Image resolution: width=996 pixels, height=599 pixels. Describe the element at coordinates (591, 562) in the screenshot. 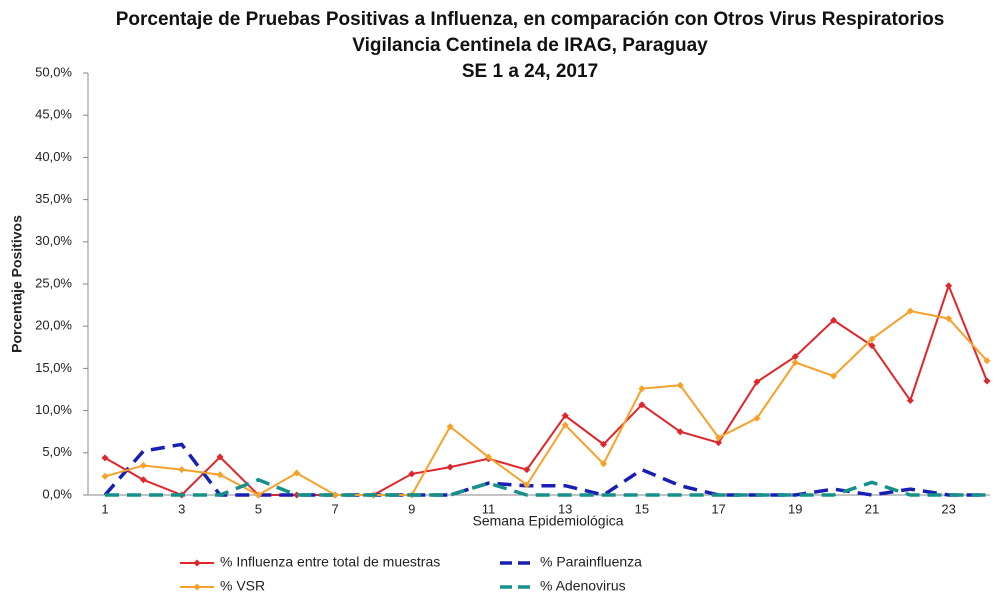

I see `legend-label: % Parainfluenza` at that location.